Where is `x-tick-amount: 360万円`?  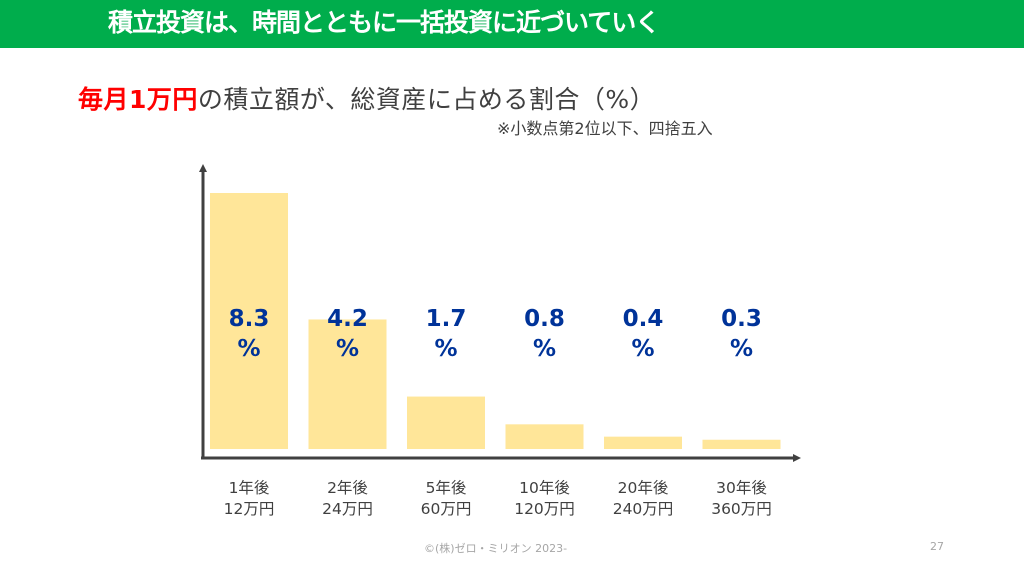 x-tick-amount: 360万円 is located at coordinates (741, 509).